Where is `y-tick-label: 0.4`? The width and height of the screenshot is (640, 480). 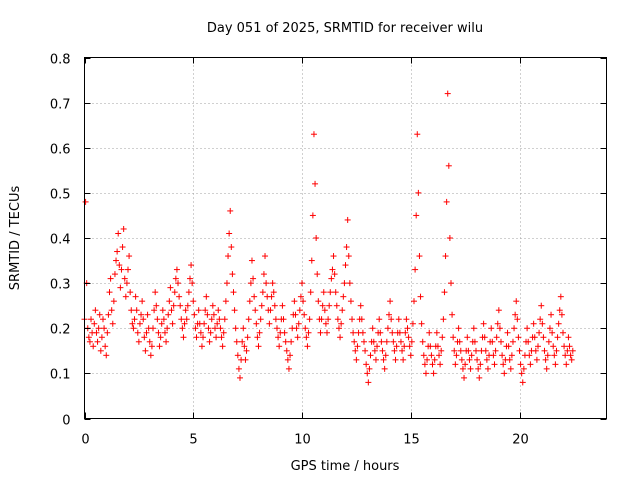 y-tick-label: 0.4 is located at coordinates (60, 240).